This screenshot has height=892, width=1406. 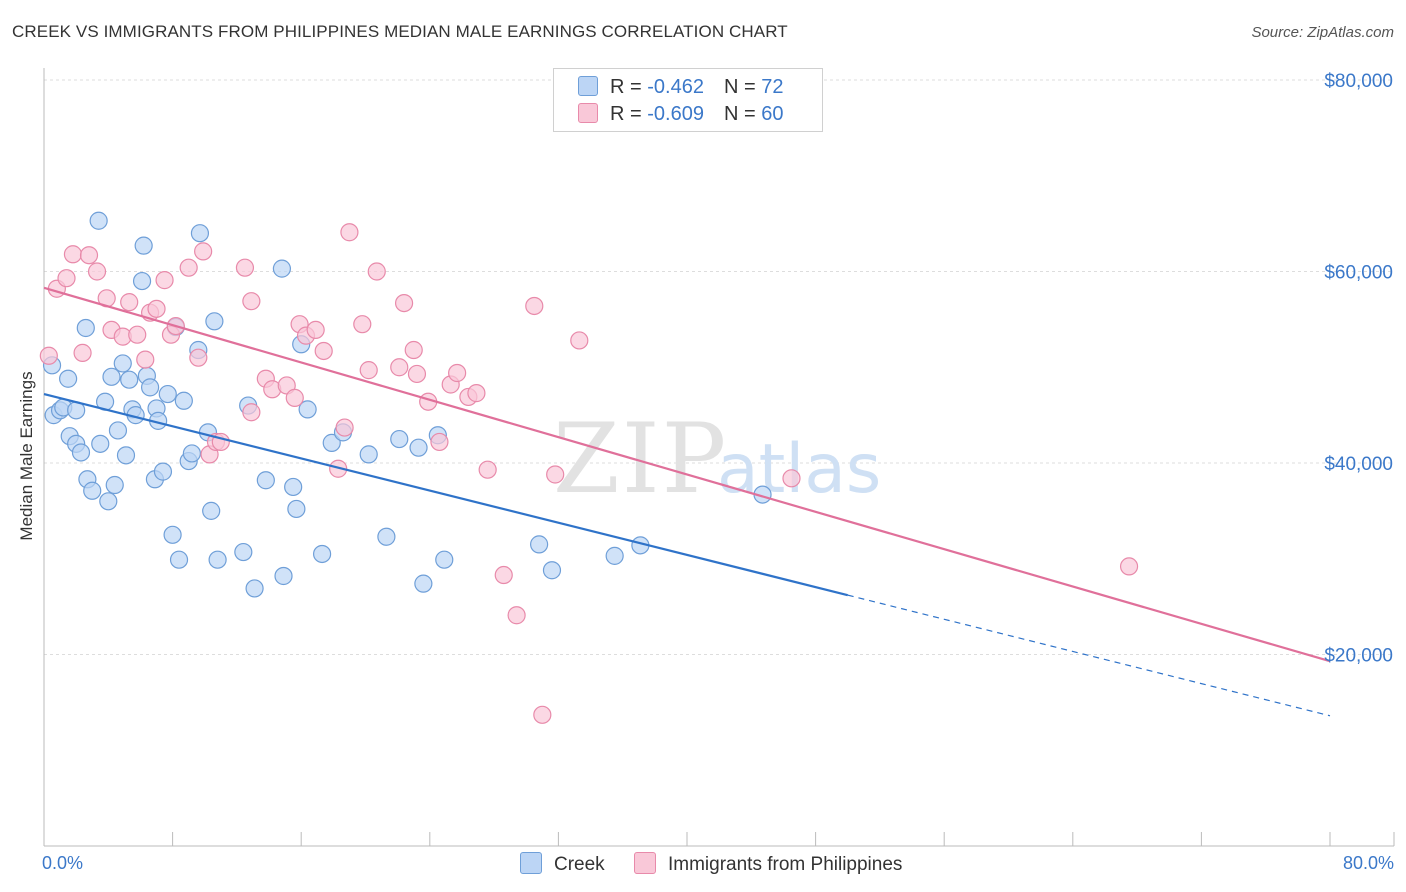 What do you see at coordinates (579, 864) in the screenshot?
I see `bottom-legend-creek-label: Creek` at bounding box center [579, 864].